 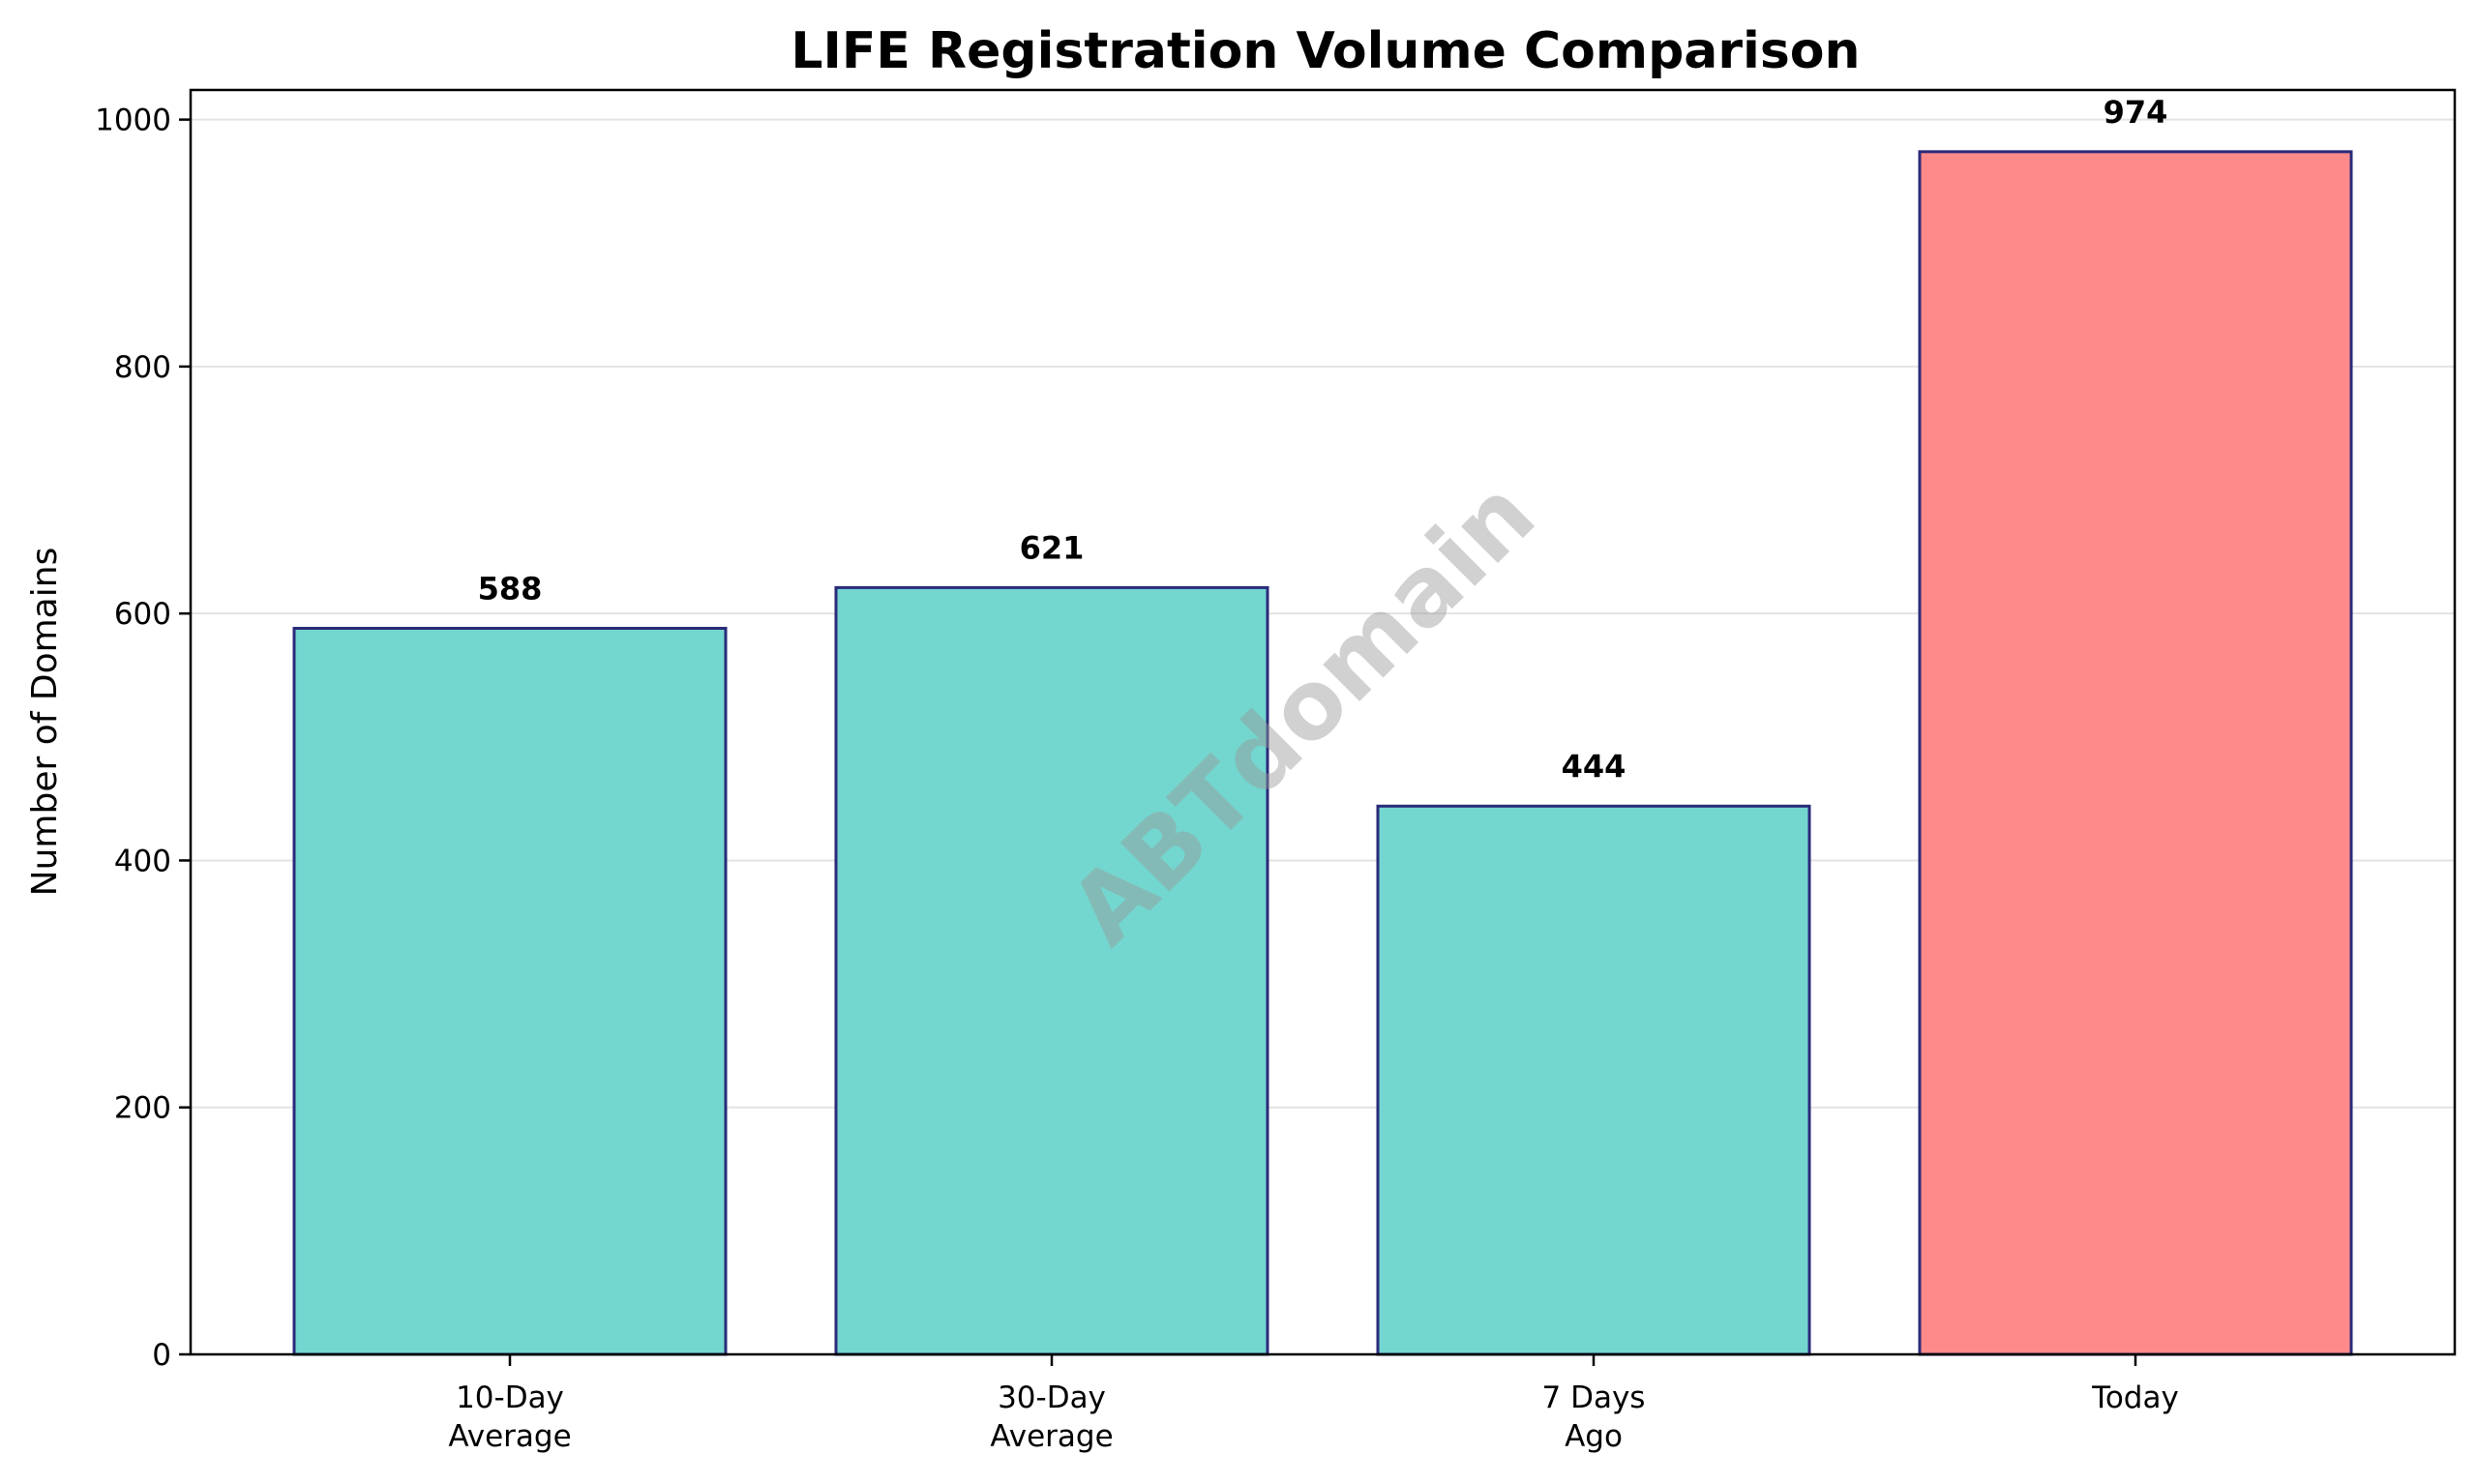 What do you see at coordinates (1594, 1436) in the screenshot?
I see `x-tick-label: Ago` at bounding box center [1594, 1436].